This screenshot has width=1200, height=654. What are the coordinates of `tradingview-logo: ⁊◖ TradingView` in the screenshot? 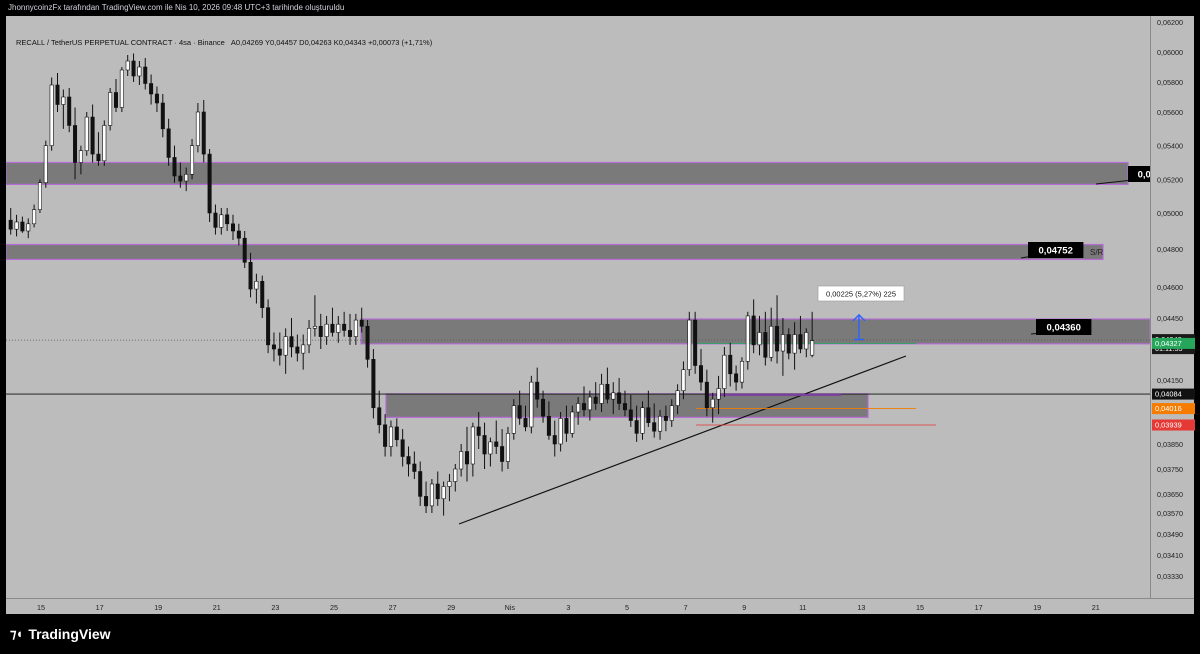 It's located at (60, 634).